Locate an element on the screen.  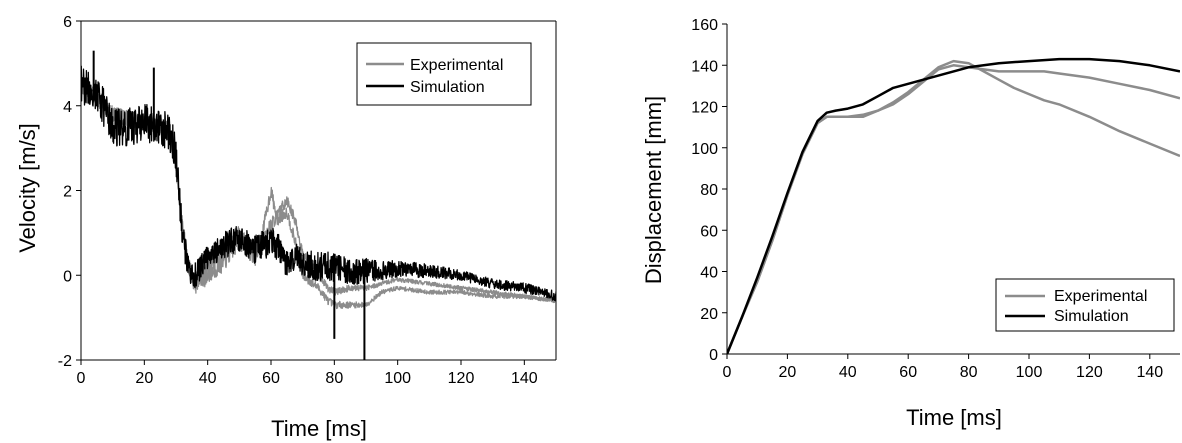
velocity-x-tick-label-80: 80 is located at coordinates (334, 378).